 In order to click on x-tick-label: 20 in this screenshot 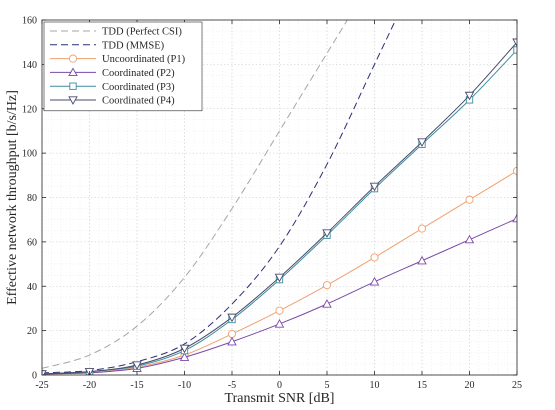, I will do `click(470, 385)`.